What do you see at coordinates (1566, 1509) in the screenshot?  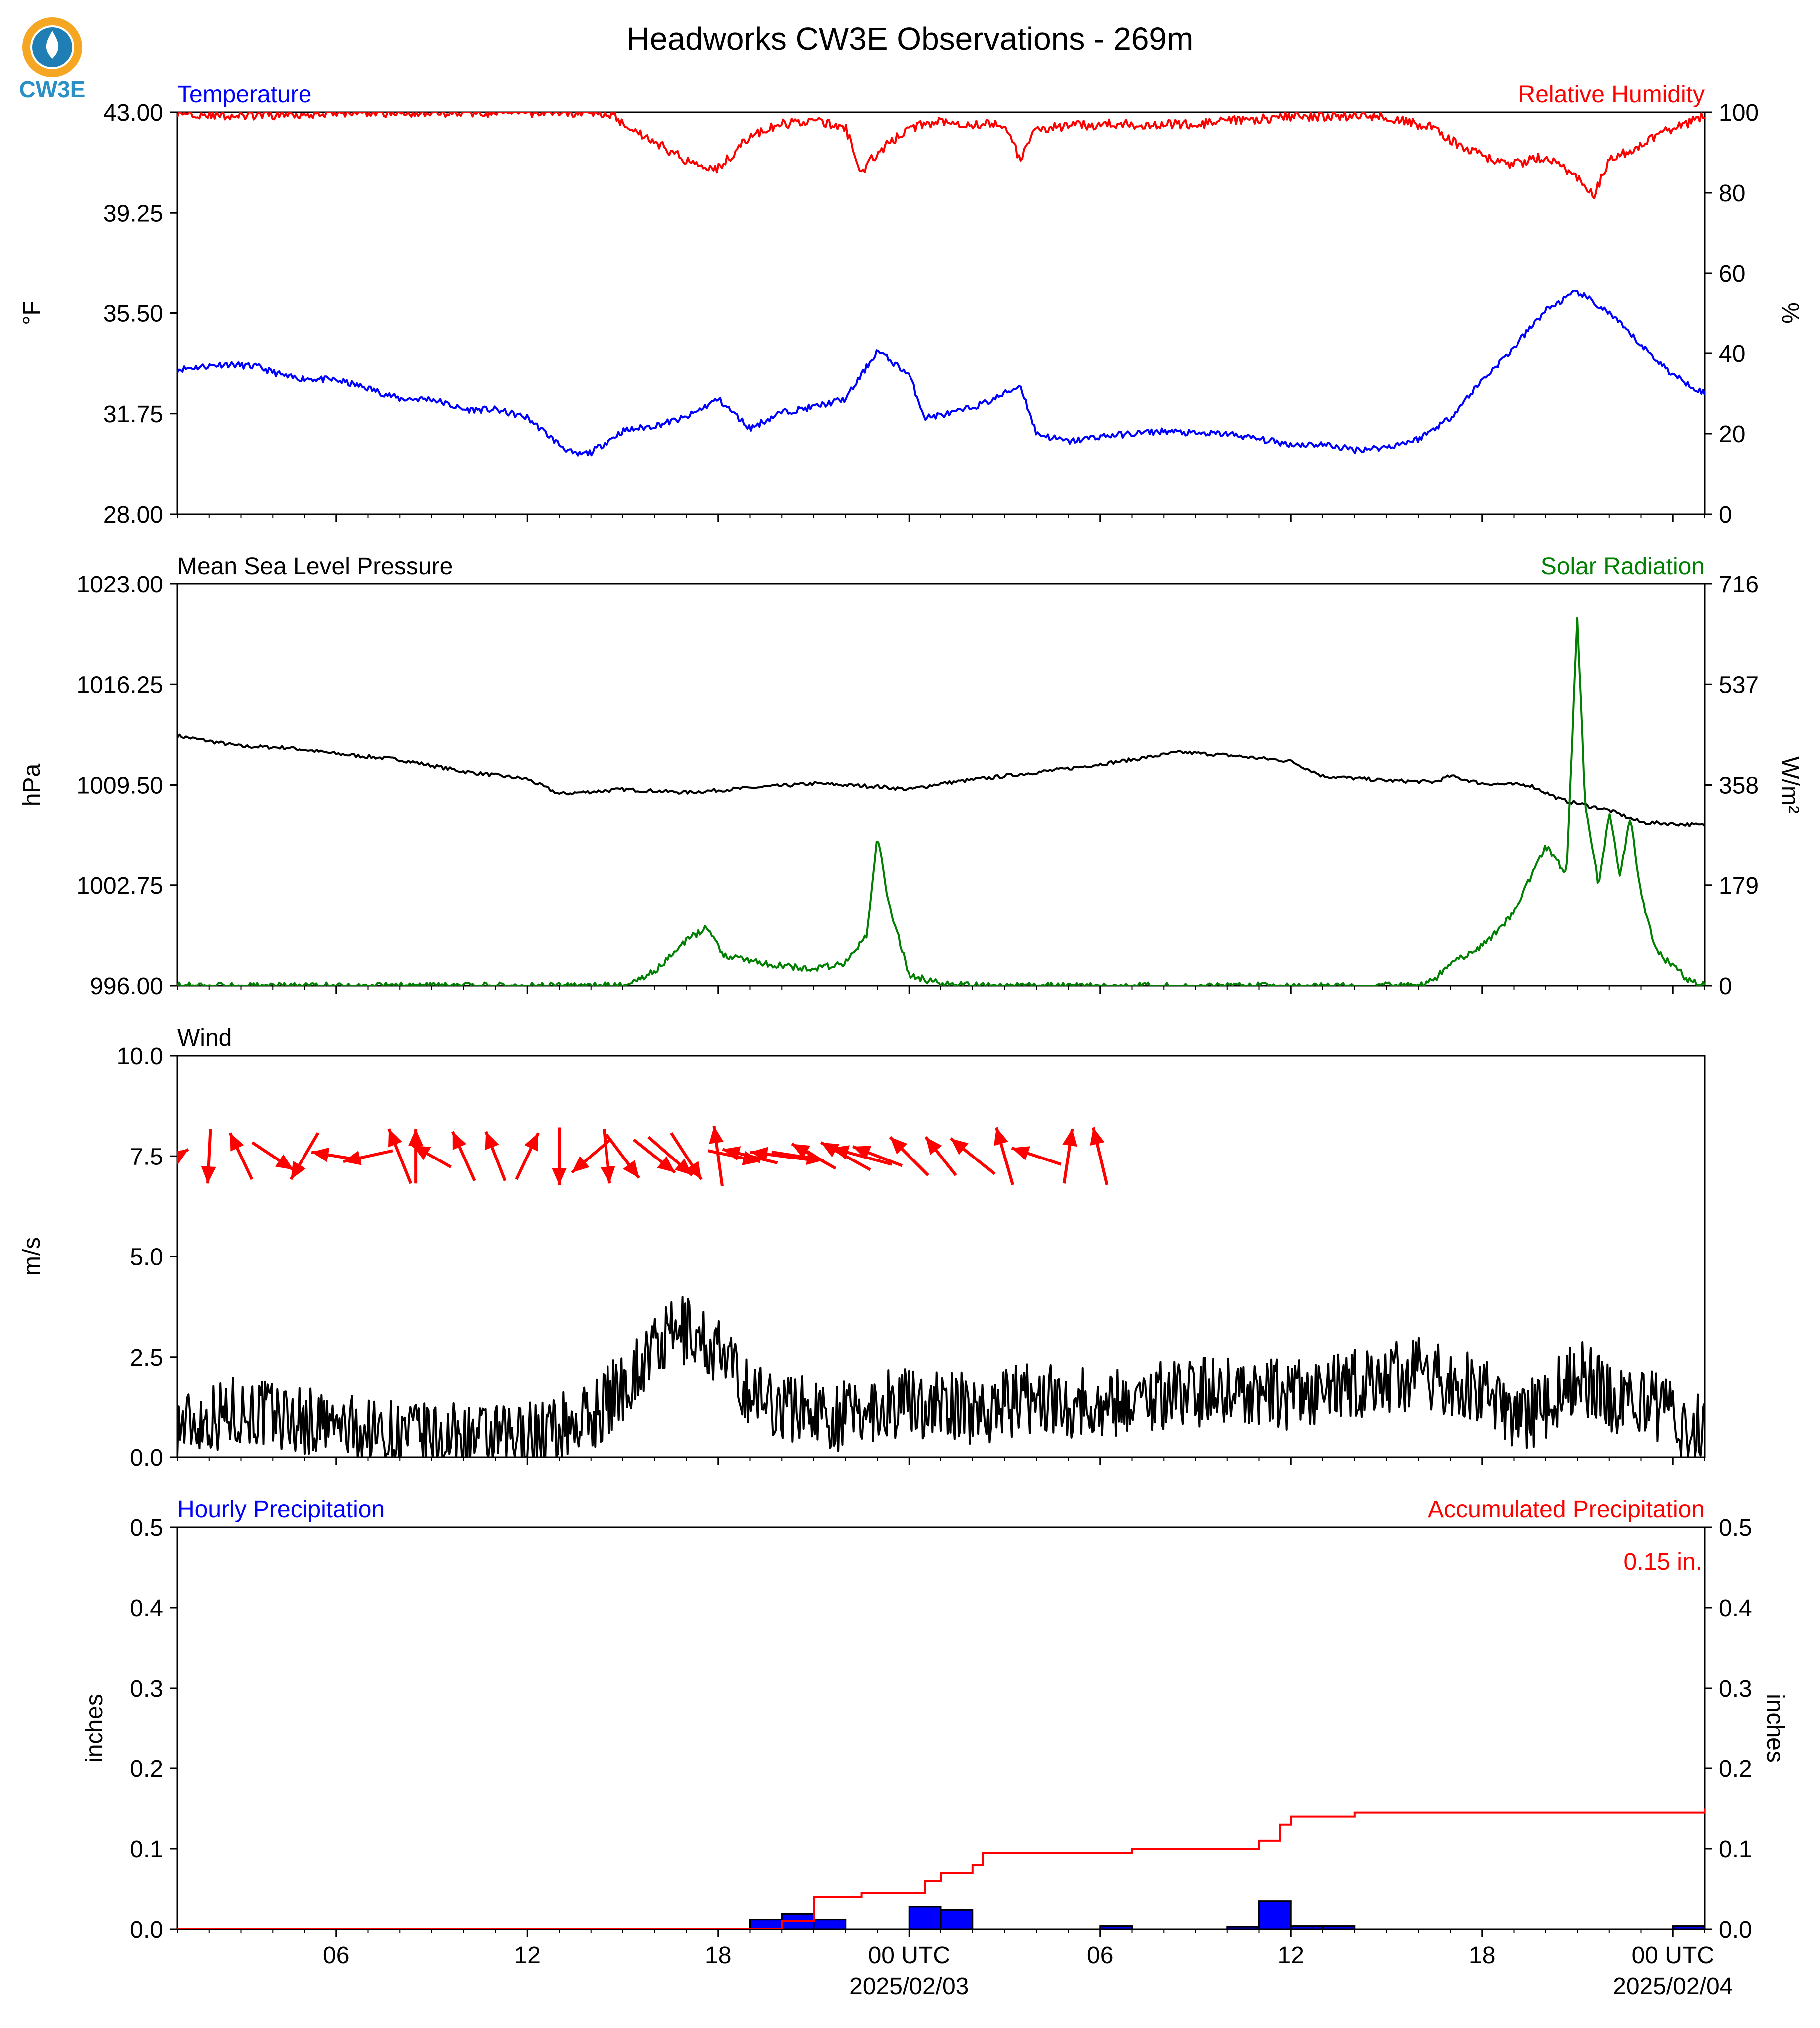 I see `panel-right-title: Accumulated Precipitation` at bounding box center [1566, 1509].